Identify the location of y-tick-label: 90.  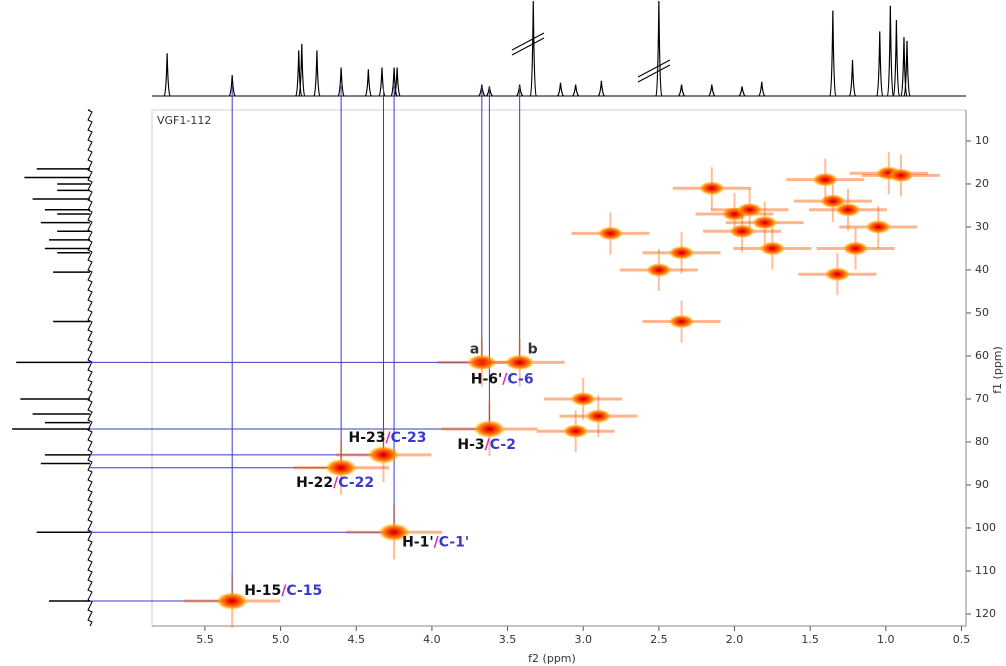
(982, 484).